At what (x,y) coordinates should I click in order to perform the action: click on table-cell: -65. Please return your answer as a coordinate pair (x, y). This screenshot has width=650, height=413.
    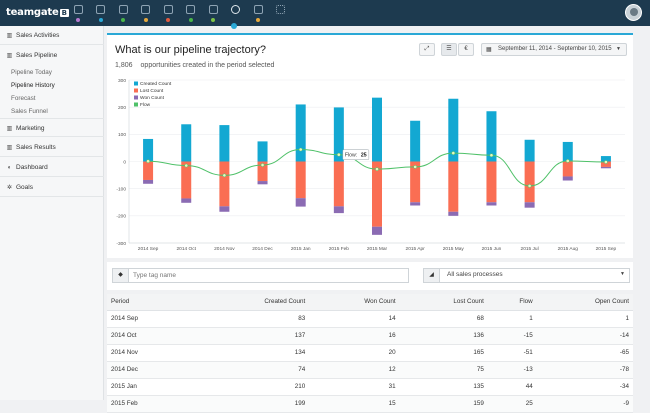
    Looking at the image, I should click on (584, 353).